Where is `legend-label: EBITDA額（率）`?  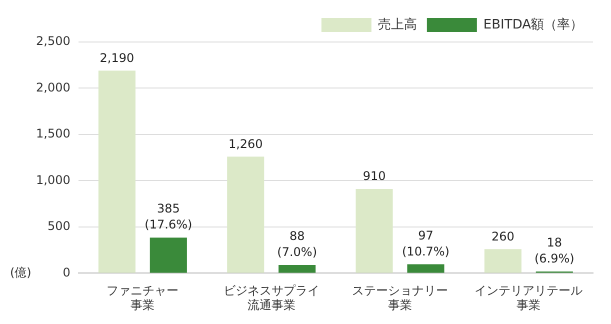
legend-label: EBITDA額（率） is located at coordinates (533, 24).